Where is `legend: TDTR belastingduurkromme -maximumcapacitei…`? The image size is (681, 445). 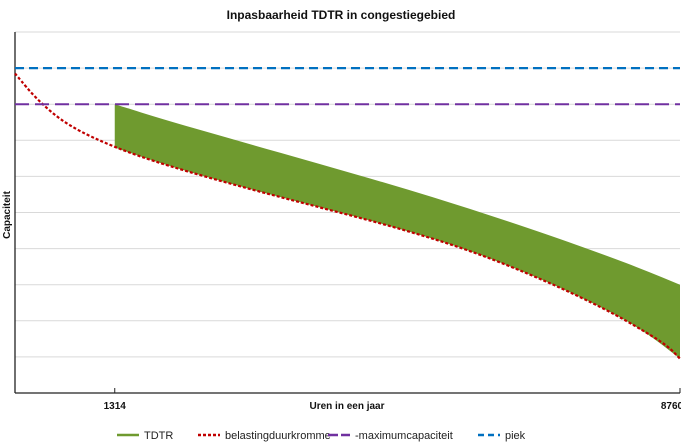 legend: TDTR belastingduurkromme -maximumcapacitei… is located at coordinates (321, 436).